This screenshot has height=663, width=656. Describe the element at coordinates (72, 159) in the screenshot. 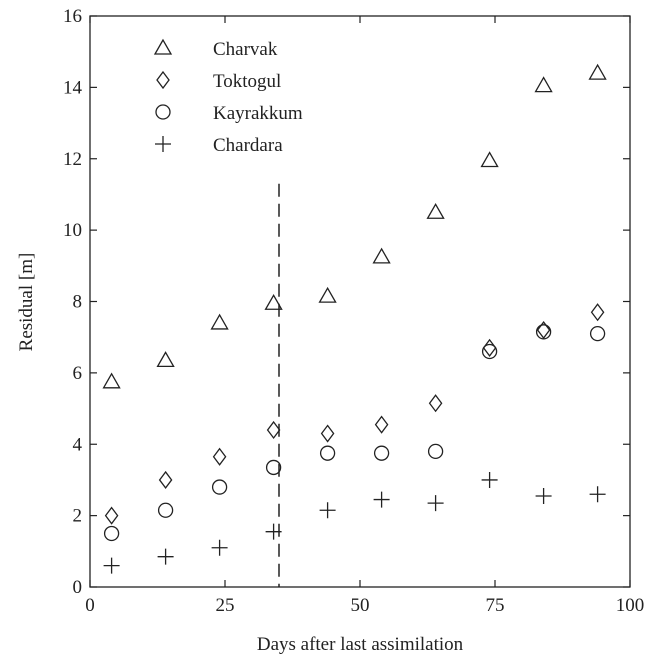

I see `y-tick-label: 12` at that location.